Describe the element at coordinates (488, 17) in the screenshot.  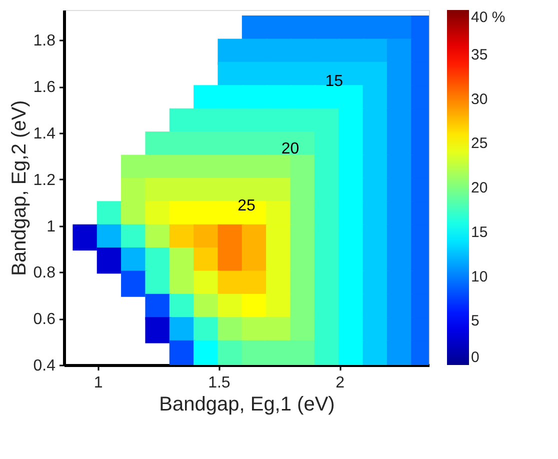
I see `color-bar-label: 40 %` at that location.